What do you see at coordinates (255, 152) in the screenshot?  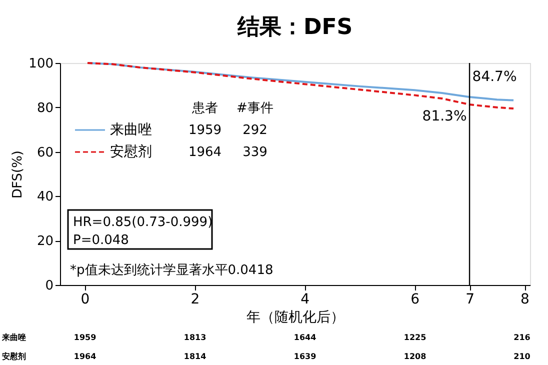 I see `annotation: 339` at bounding box center [255, 152].